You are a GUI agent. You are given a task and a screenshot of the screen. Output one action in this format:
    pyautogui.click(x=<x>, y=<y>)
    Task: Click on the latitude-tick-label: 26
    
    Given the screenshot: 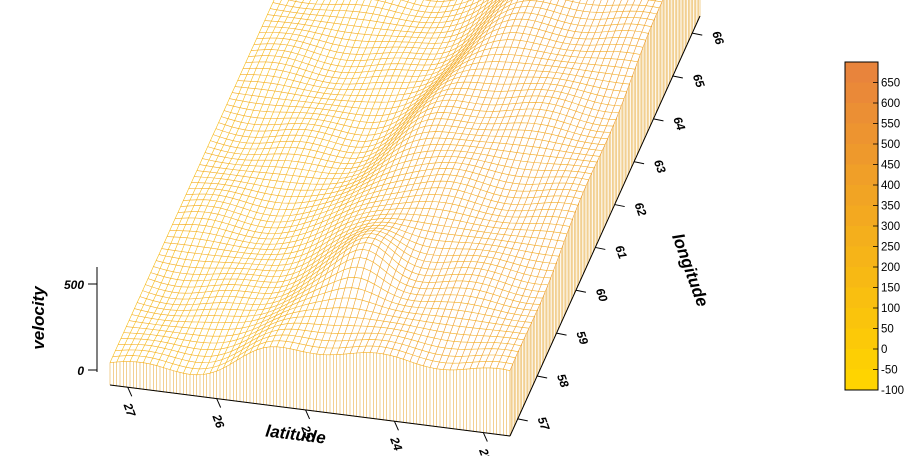 What is the action you would take?
    pyautogui.click(x=218, y=421)
    